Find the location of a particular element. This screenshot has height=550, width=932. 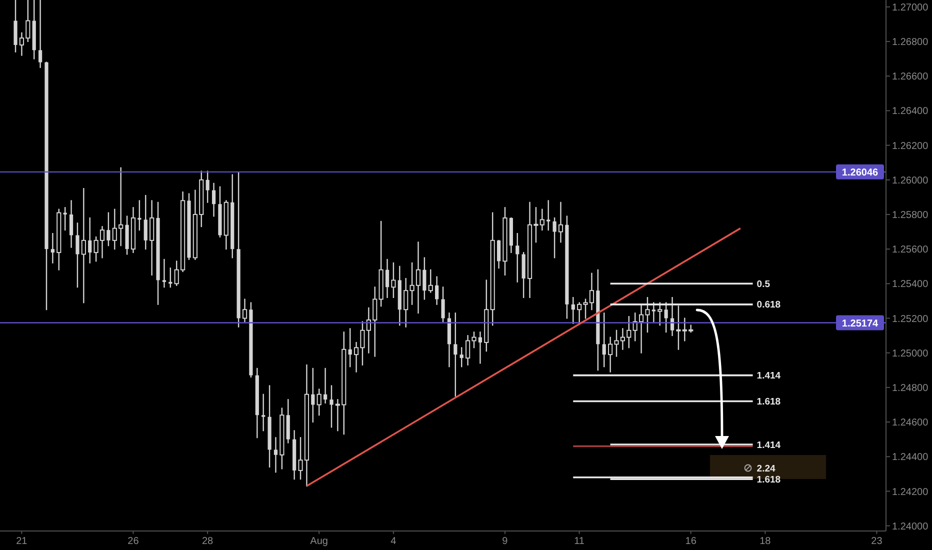

x-tick-label: 16 is located at coordinates (691, 541).